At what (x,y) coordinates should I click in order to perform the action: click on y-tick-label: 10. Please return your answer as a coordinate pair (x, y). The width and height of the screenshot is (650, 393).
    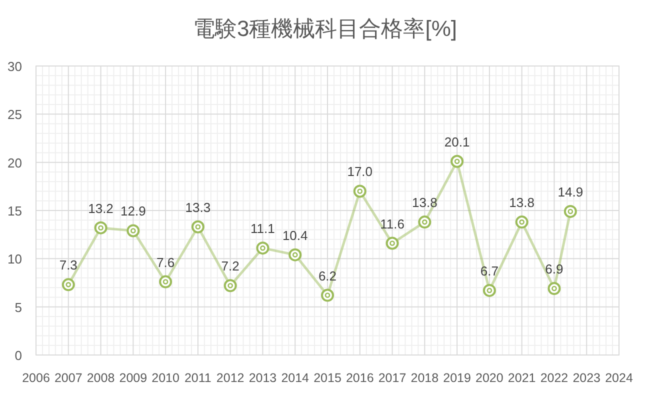
    Looking at the image, I should click on (15, 259).